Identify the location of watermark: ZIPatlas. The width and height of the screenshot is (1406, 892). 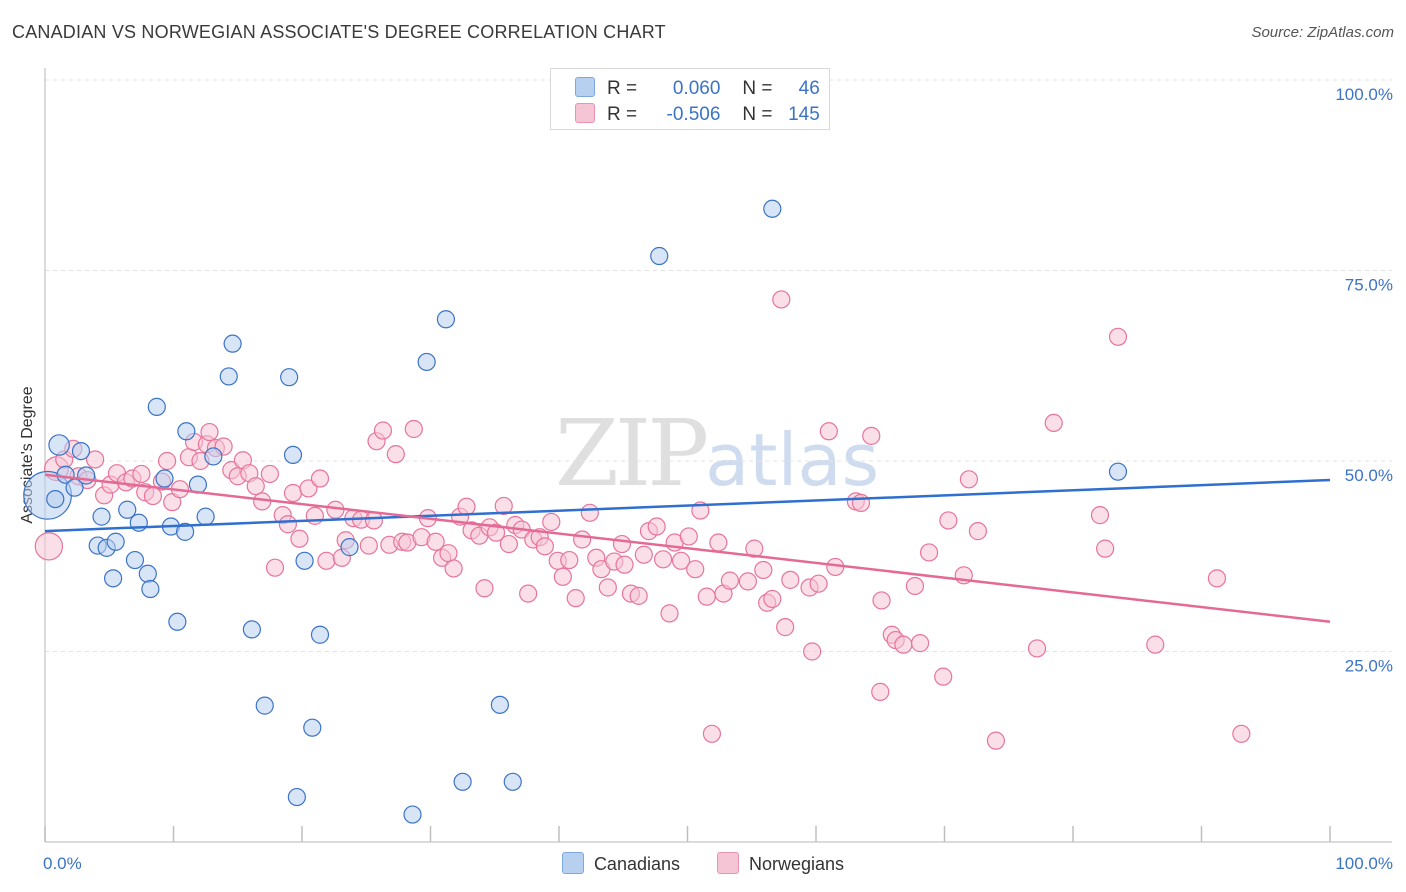
(717, 453).